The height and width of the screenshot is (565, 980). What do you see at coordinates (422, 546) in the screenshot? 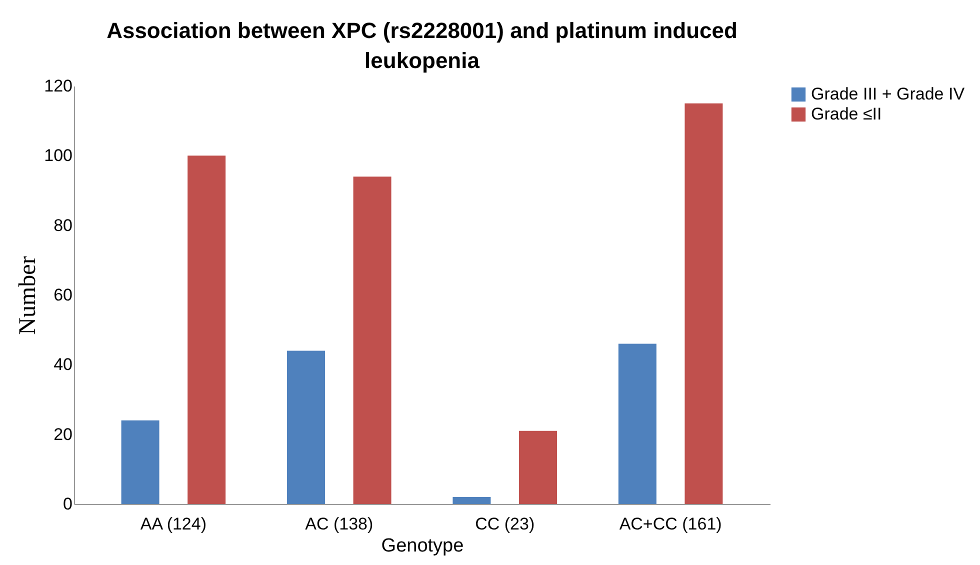
I see `x-axis-title: Genotype` at bounding box center [422, 546].